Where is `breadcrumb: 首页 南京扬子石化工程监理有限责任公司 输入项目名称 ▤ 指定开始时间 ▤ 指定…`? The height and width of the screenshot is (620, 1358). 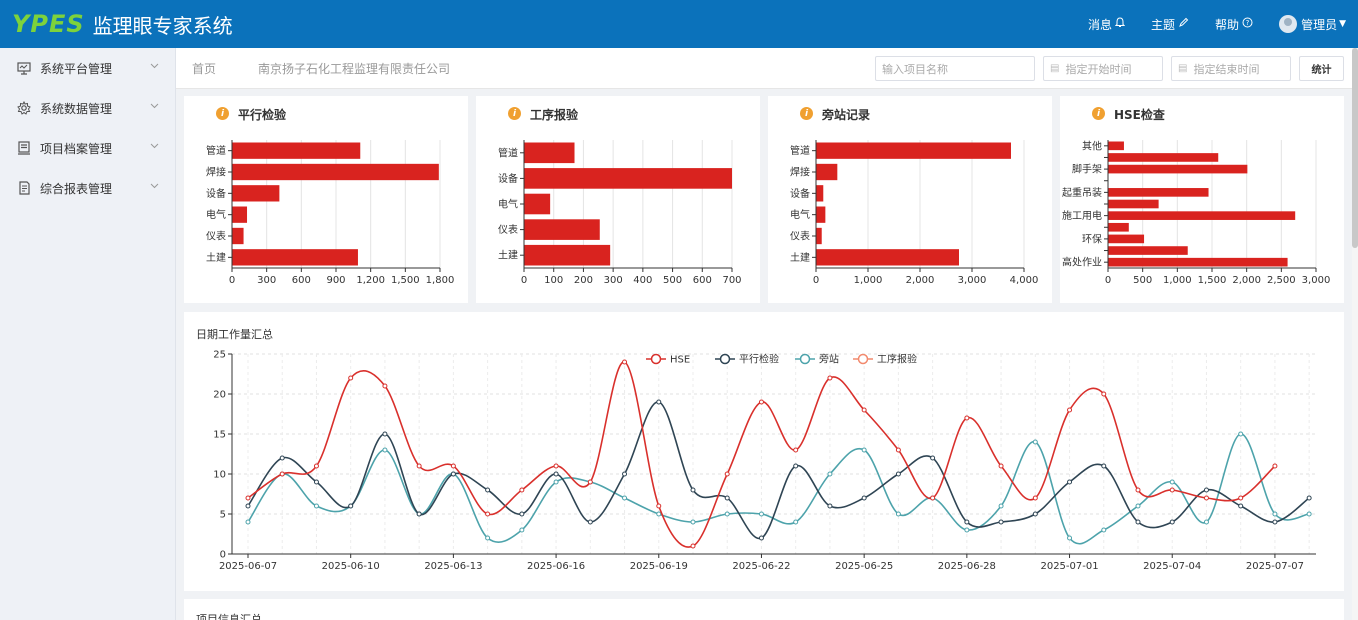 breadcrumb: 首页 南京扬子石化工程监理有限责任公司 输入项目名称 ▤ 指定开始时间 ▤ 指定… is located at coordinates (764, 68).